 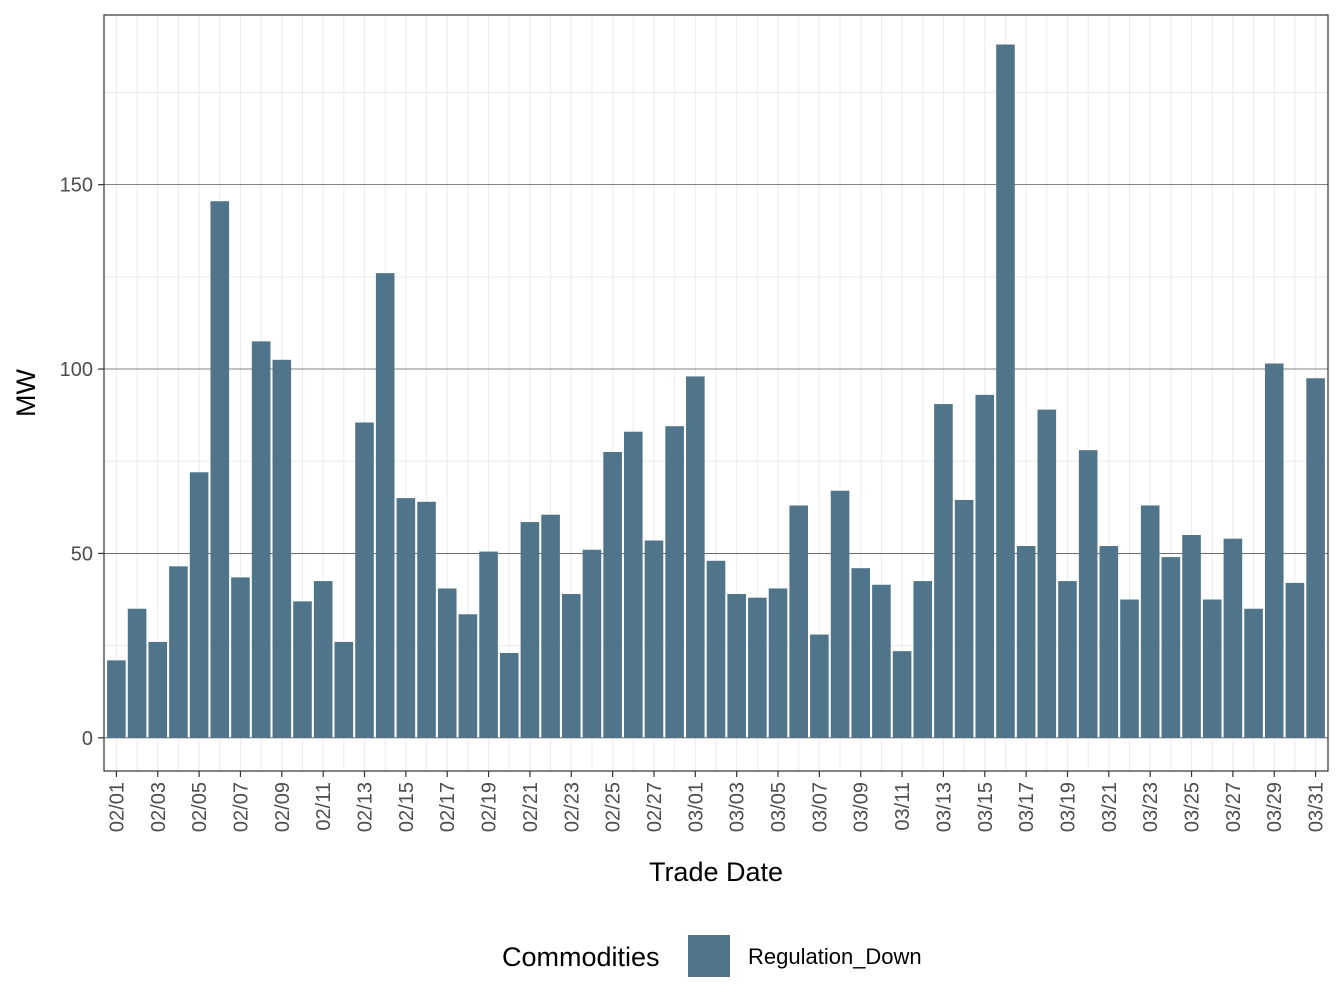 What do you see at coordinates (200, 807) in the screenshot?
I see `x-tick-label: 02/05` at bounding box center [200, 807].